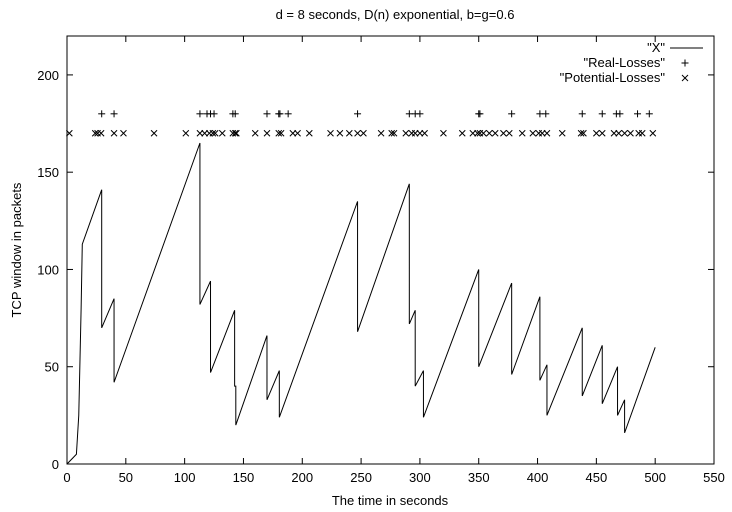 This screenshot has height=512, width=732. What do you see at coordinates (48, 172) in the screenshot?
I see `y-tick-label: 150` at bounding box center [48, 172].